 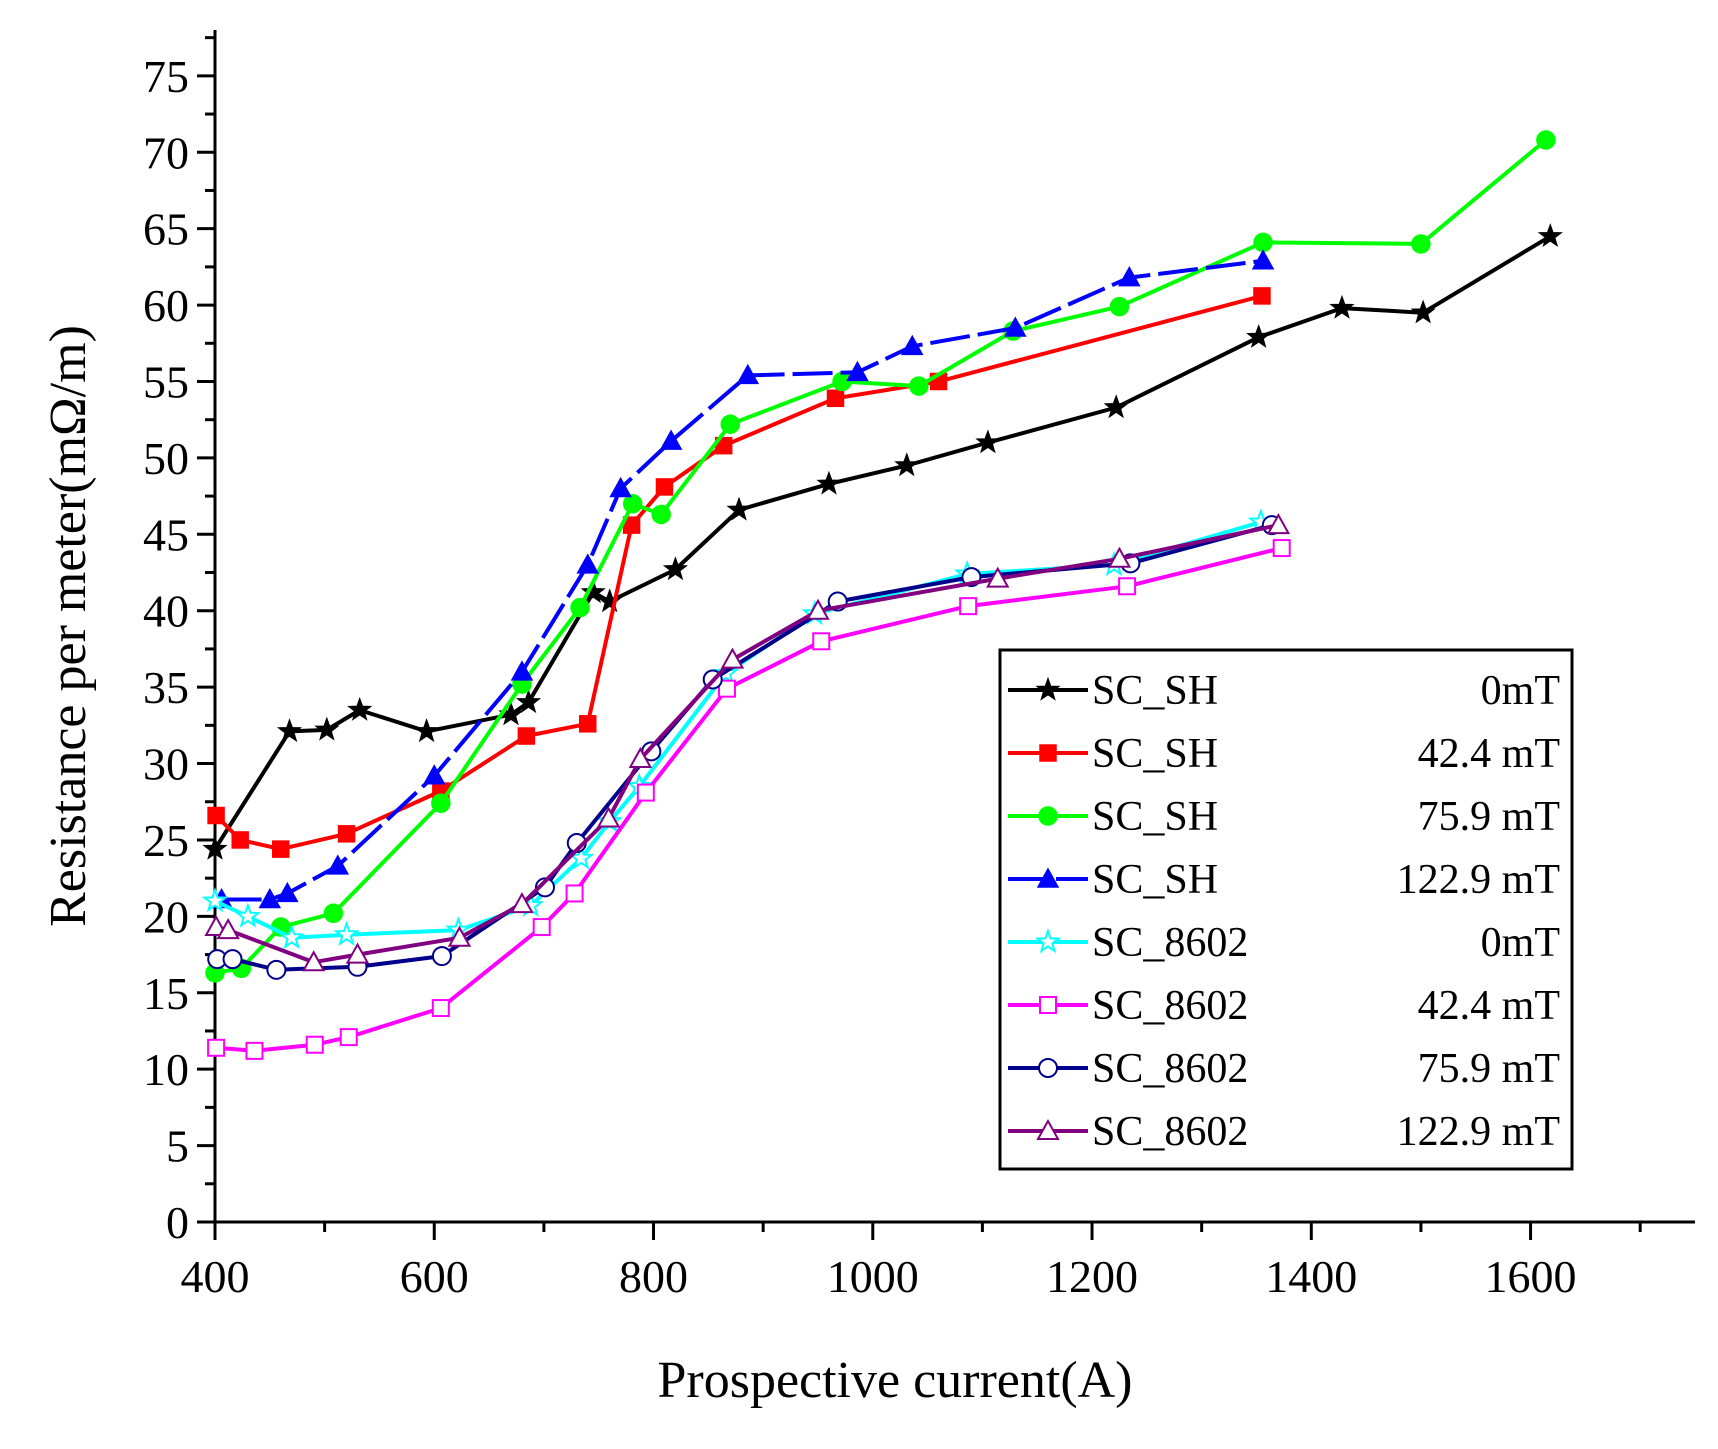 I want to click on legend-field: 122.9 mT, so click(x=1478, y=880).